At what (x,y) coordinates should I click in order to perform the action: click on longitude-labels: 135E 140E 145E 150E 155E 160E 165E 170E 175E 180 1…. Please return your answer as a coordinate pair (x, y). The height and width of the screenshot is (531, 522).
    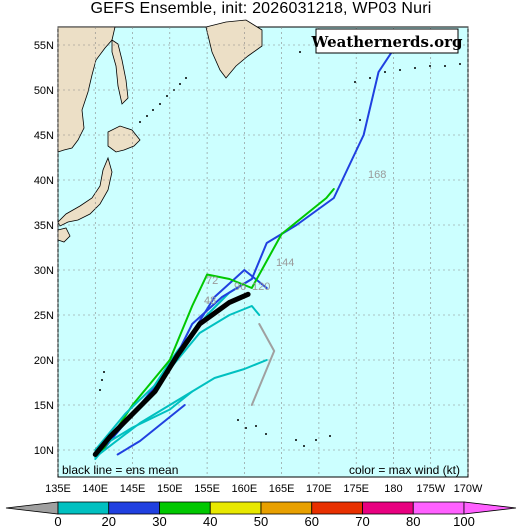
    Looking at the image, I should click on (264, 489).